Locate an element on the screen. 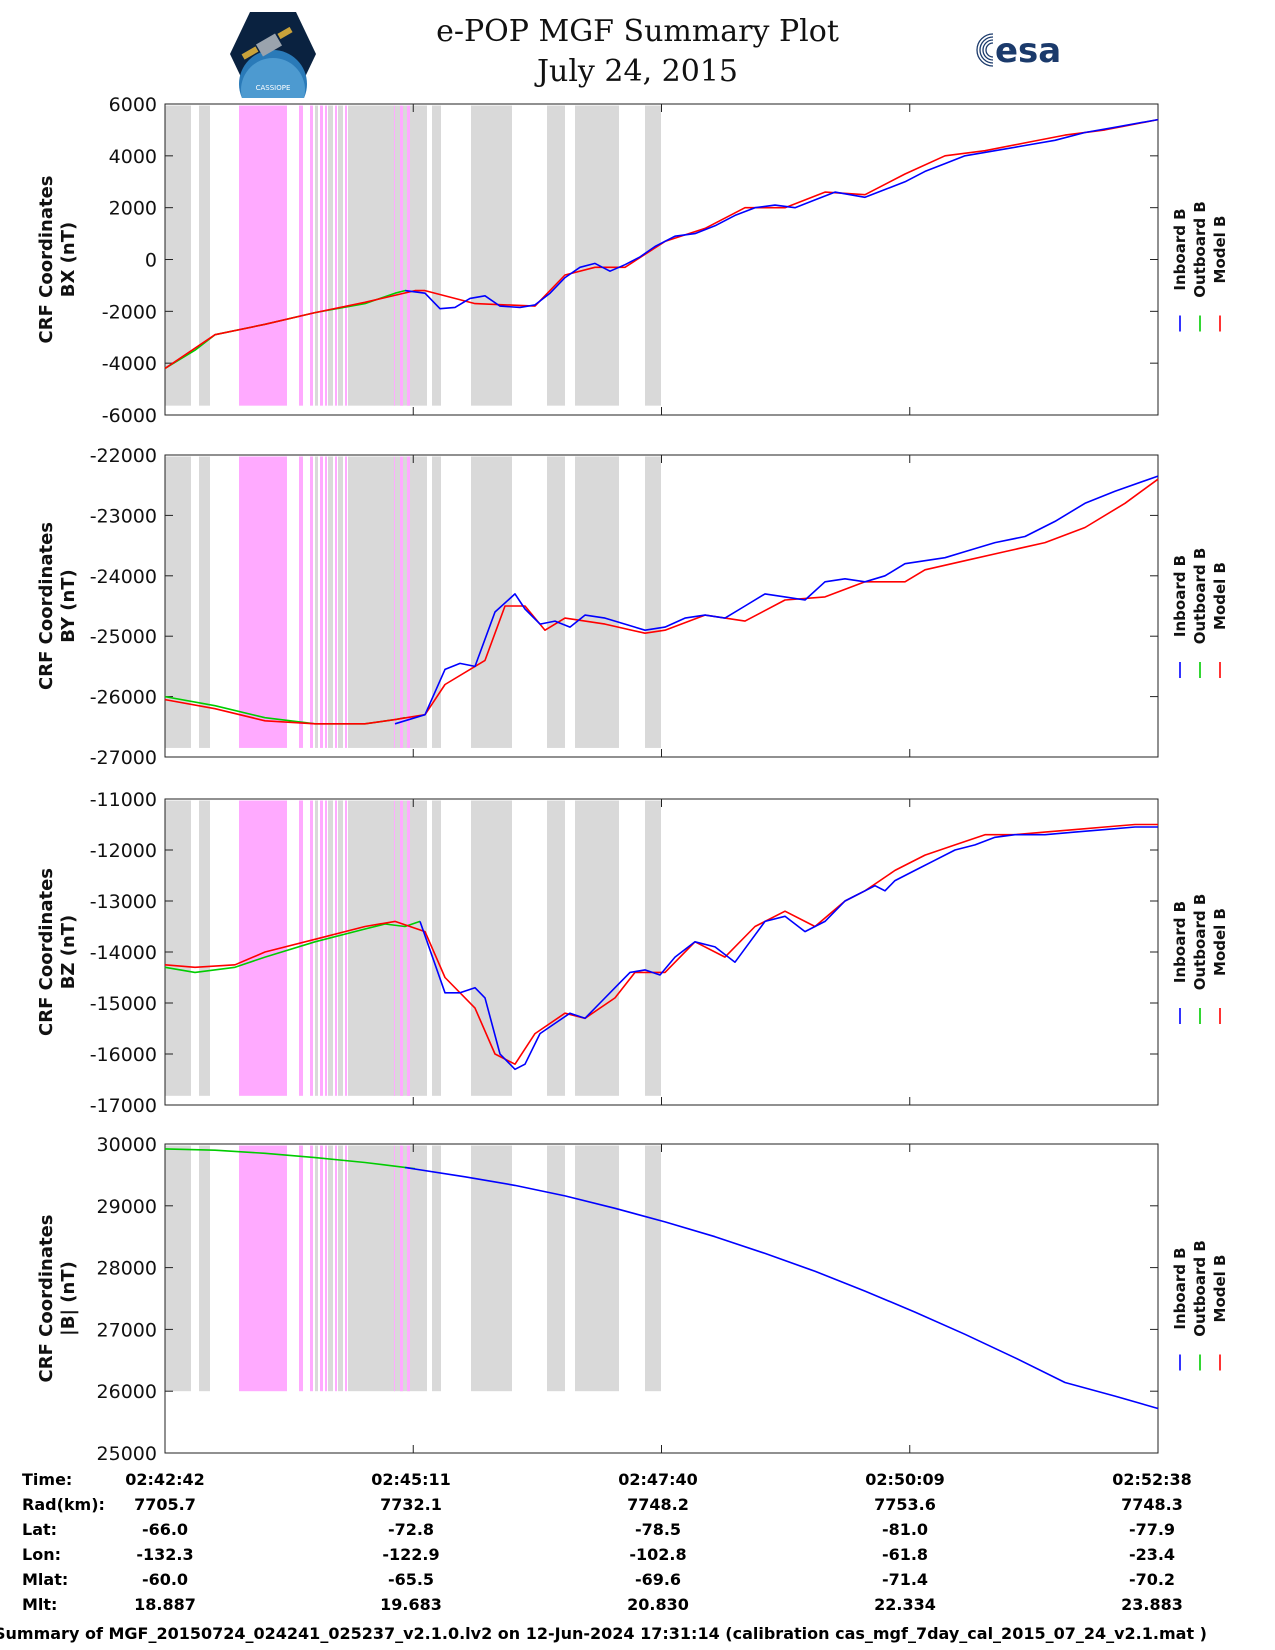 This screenshot has width=1275, height=1650. y-tick-label: 2000 is located at coordinates (133, 209).